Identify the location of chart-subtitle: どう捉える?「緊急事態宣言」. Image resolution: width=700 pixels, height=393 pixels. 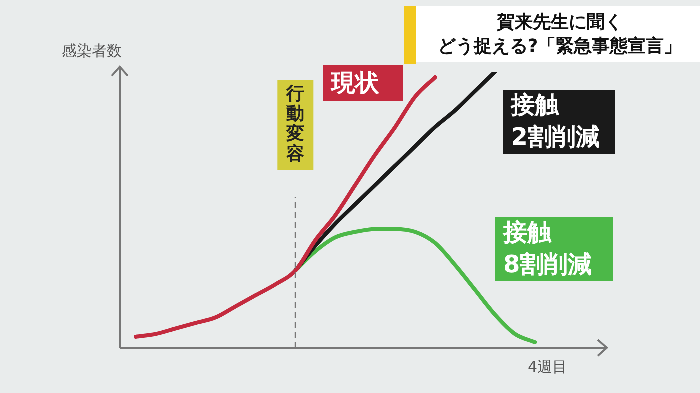
(560, 46).